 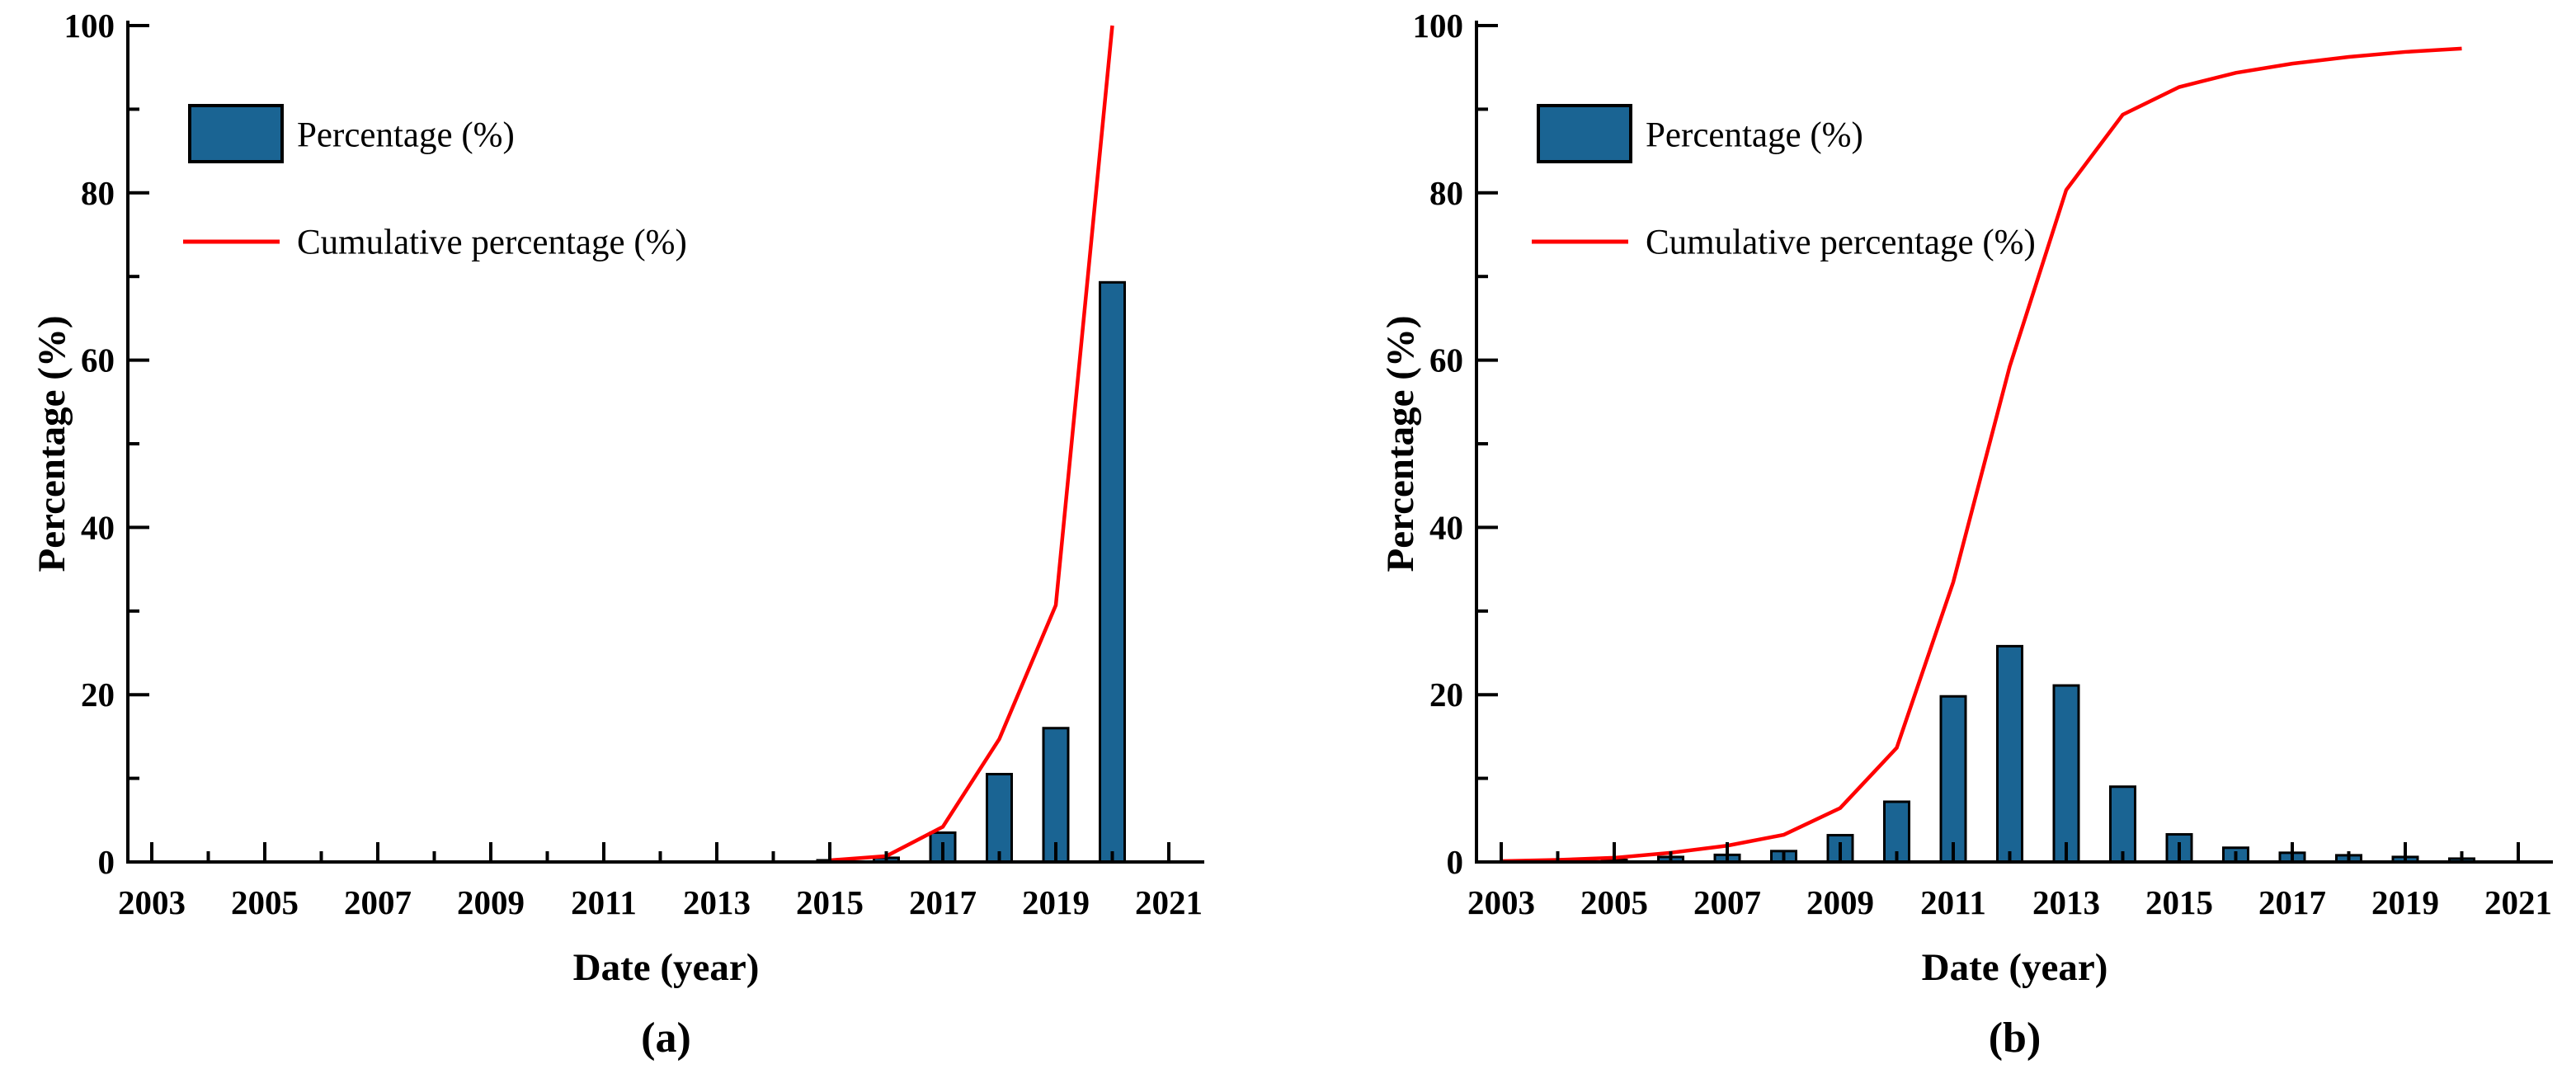 I want to click on chart-b-legend: Percentage (%) Cumulative percentage (%), so click(x=1784, y=183).